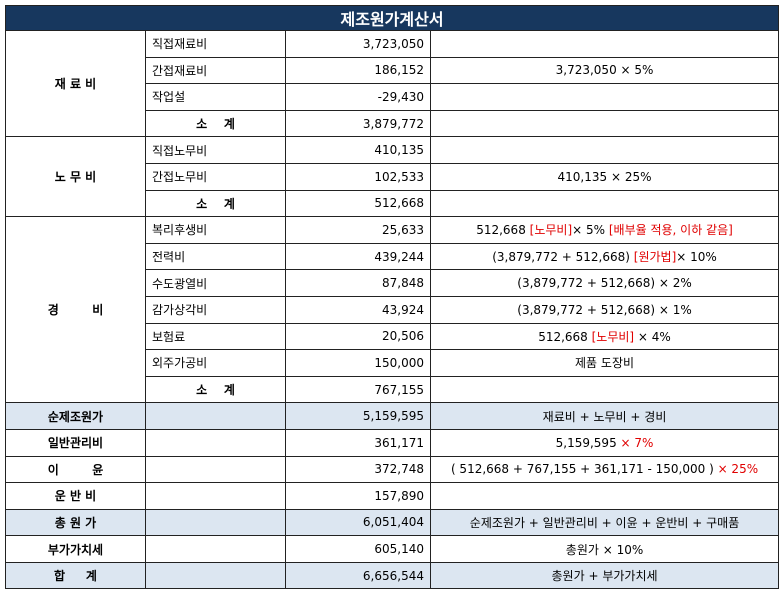  I want to click on row: 간접노무비 102,533 410,135 × 25%, so click(393, 176).